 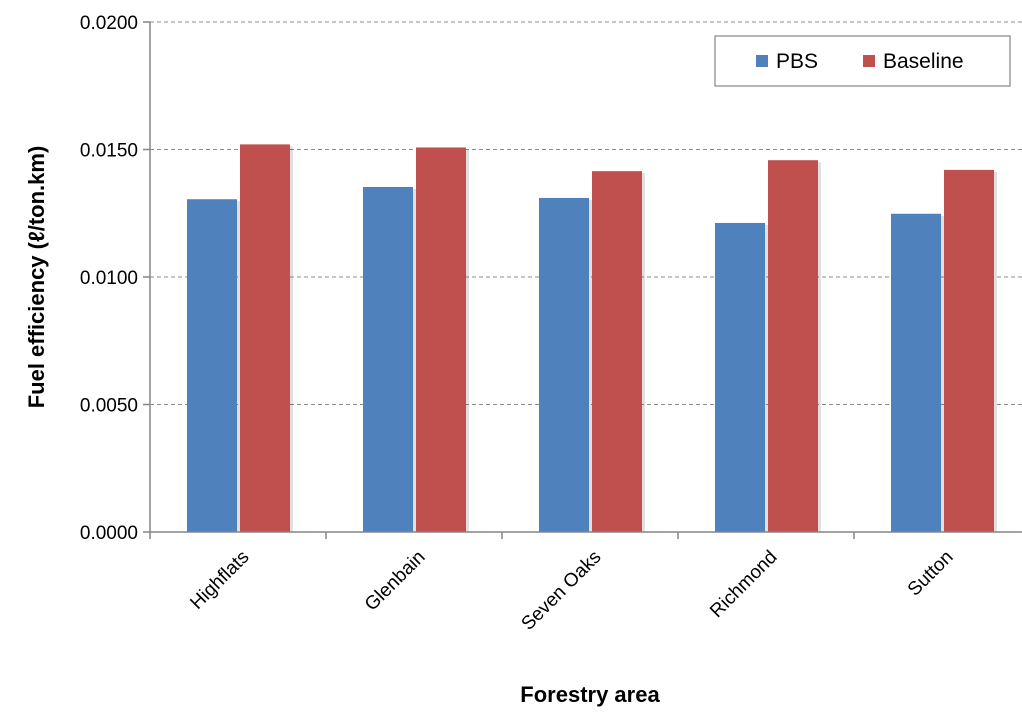 I want to click on x-tick-label: Richmond, so click(x=743, y=584).